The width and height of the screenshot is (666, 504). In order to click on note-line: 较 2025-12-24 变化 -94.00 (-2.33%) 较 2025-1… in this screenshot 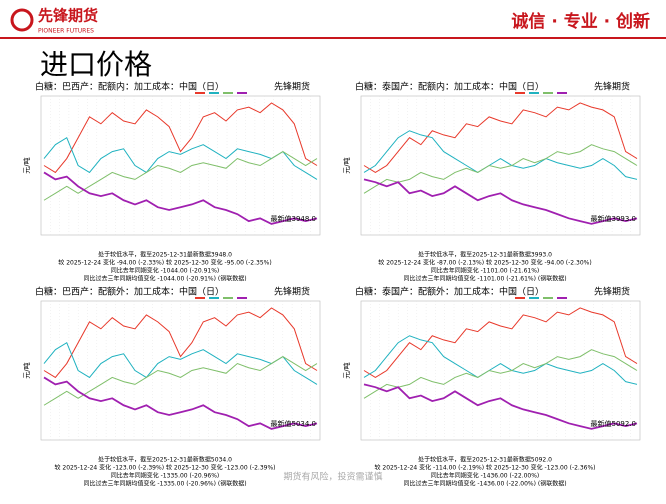, I will do `click(164, 263)`.